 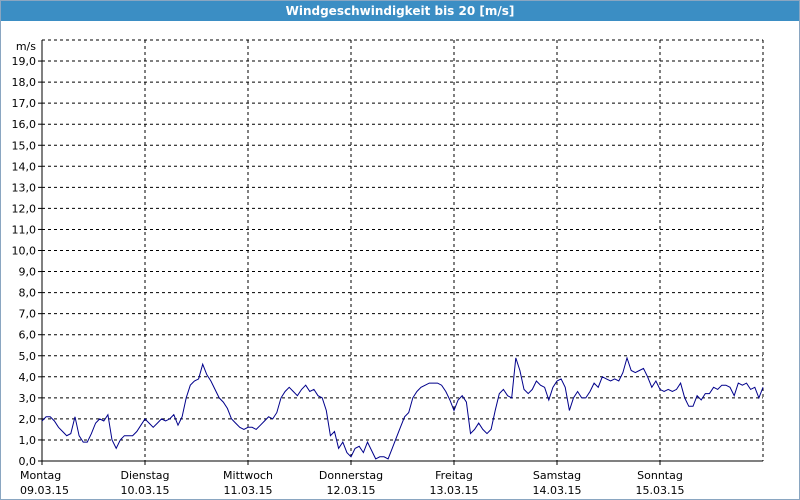 What do you see at coordinates (44, 490) in the screenshot?
I see `x-tick-date: 09.03.15` at bounding box center [44, 490].